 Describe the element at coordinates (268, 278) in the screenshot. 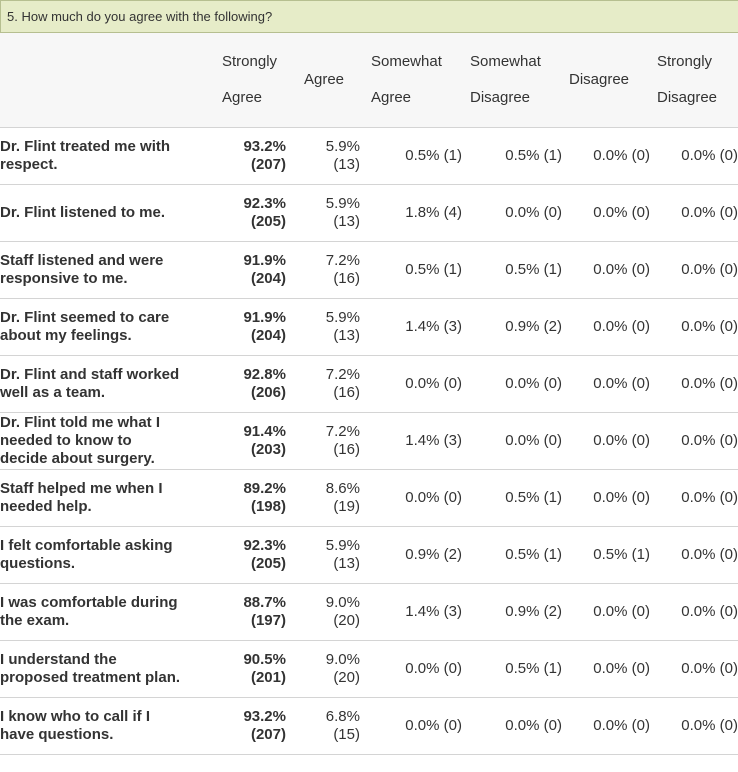

I see `cell-strongly-agree-line: (204)` at that location.